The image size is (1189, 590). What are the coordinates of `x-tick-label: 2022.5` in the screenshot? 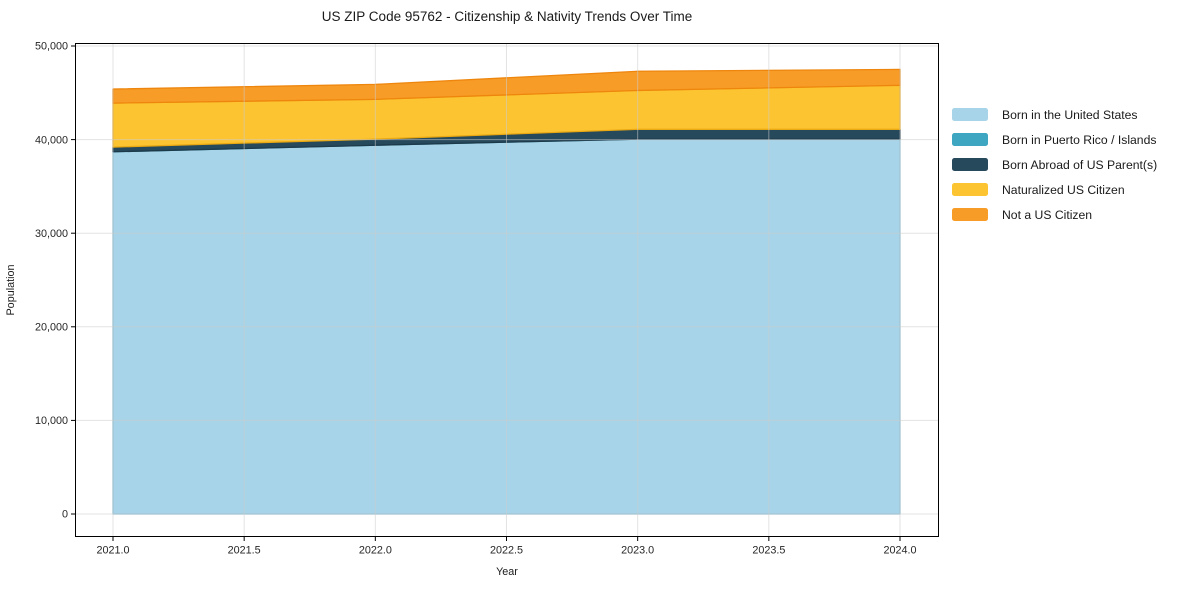 It's located at (506, 551).